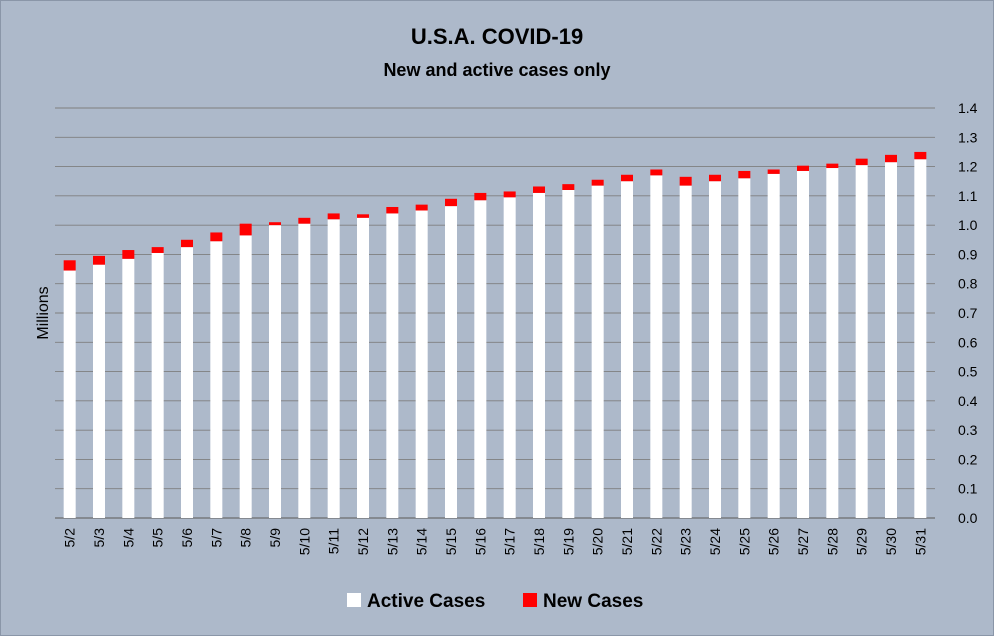  Describe the element at coordinates (304, 541) in the screenshot. I see `x-tick-label: 5/10` at that location.